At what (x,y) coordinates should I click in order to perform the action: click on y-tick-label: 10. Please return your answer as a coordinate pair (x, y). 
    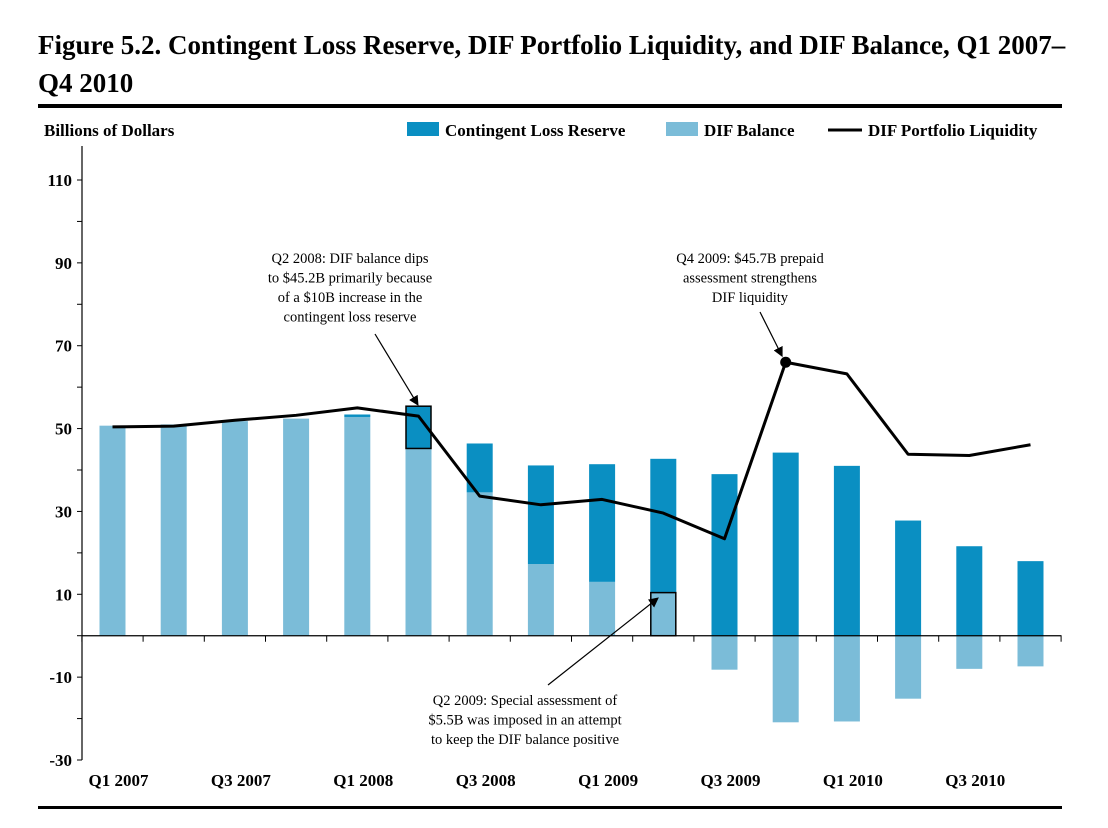
    Looking at the image, I should click on (63, 594).